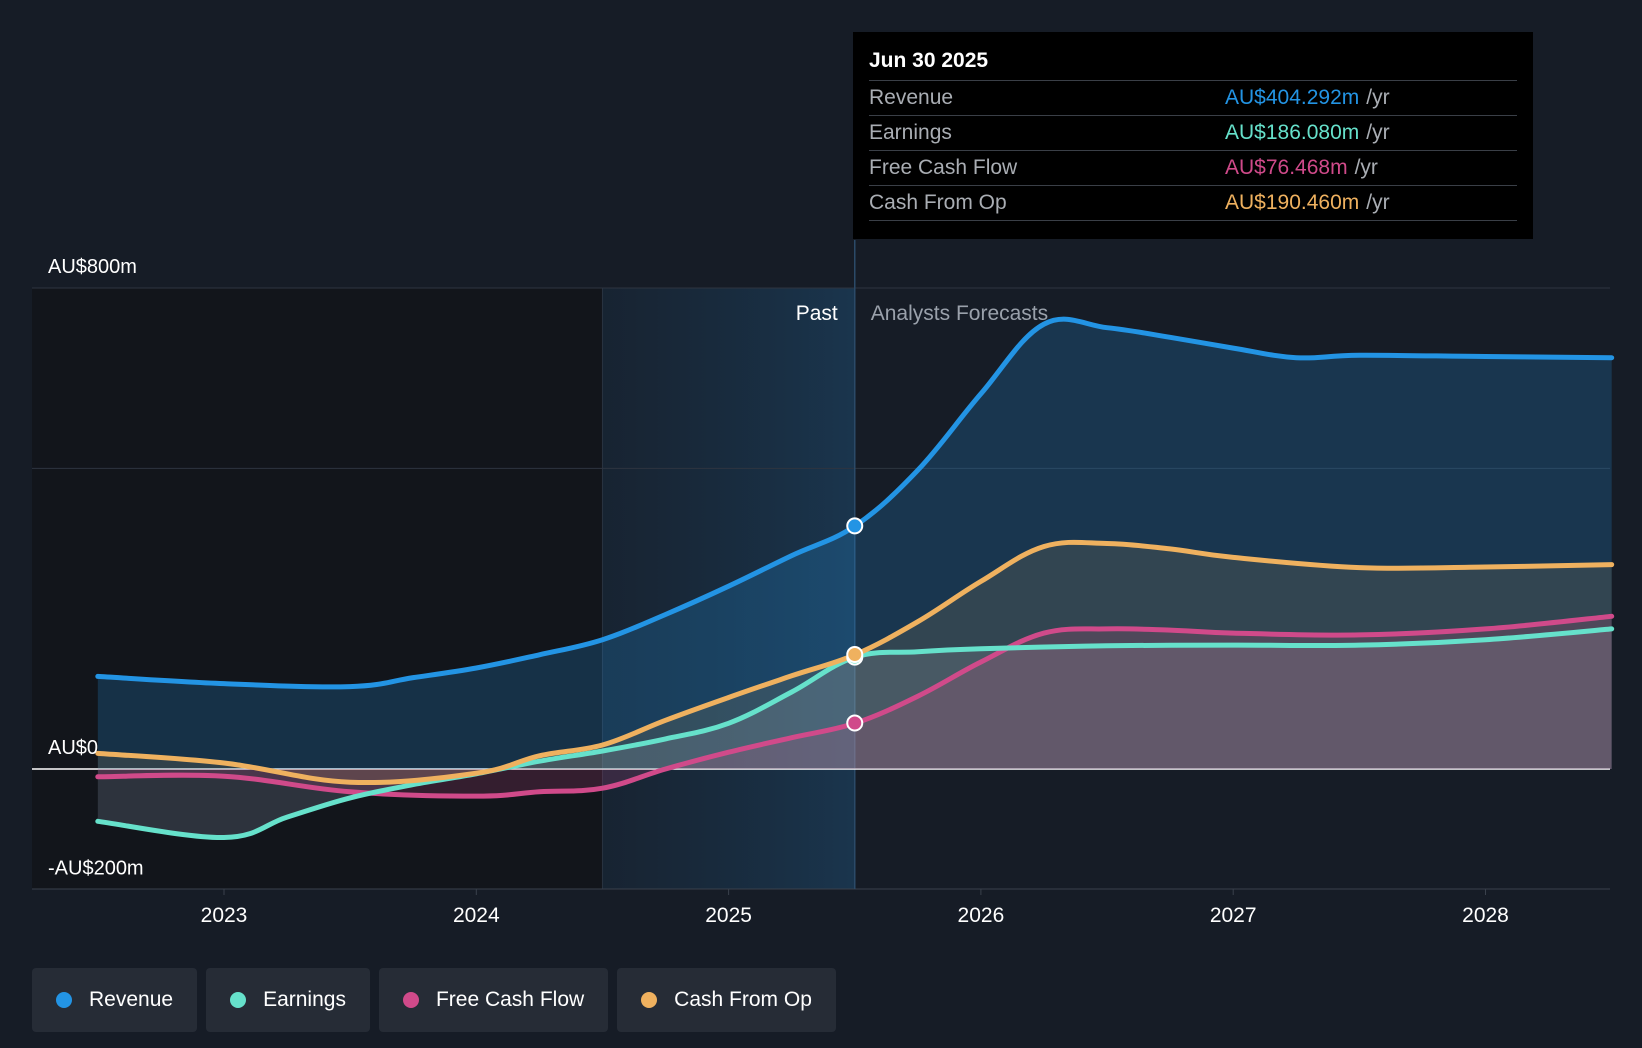  Describe the element at coordinates (855, 654) in the screenshot. I see `cash-from-op-marker` at that location.